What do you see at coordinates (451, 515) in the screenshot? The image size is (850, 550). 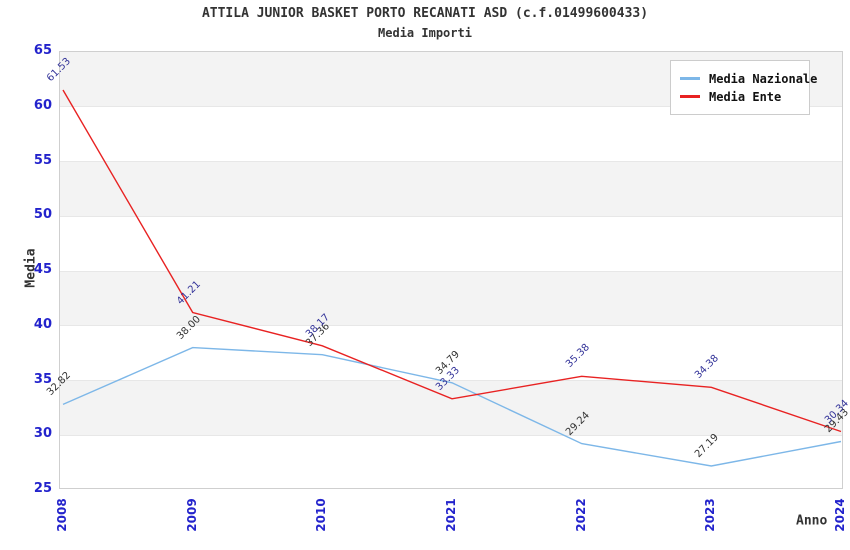 I see `x-tick-label: 2021` at bounding box center [451, 515].